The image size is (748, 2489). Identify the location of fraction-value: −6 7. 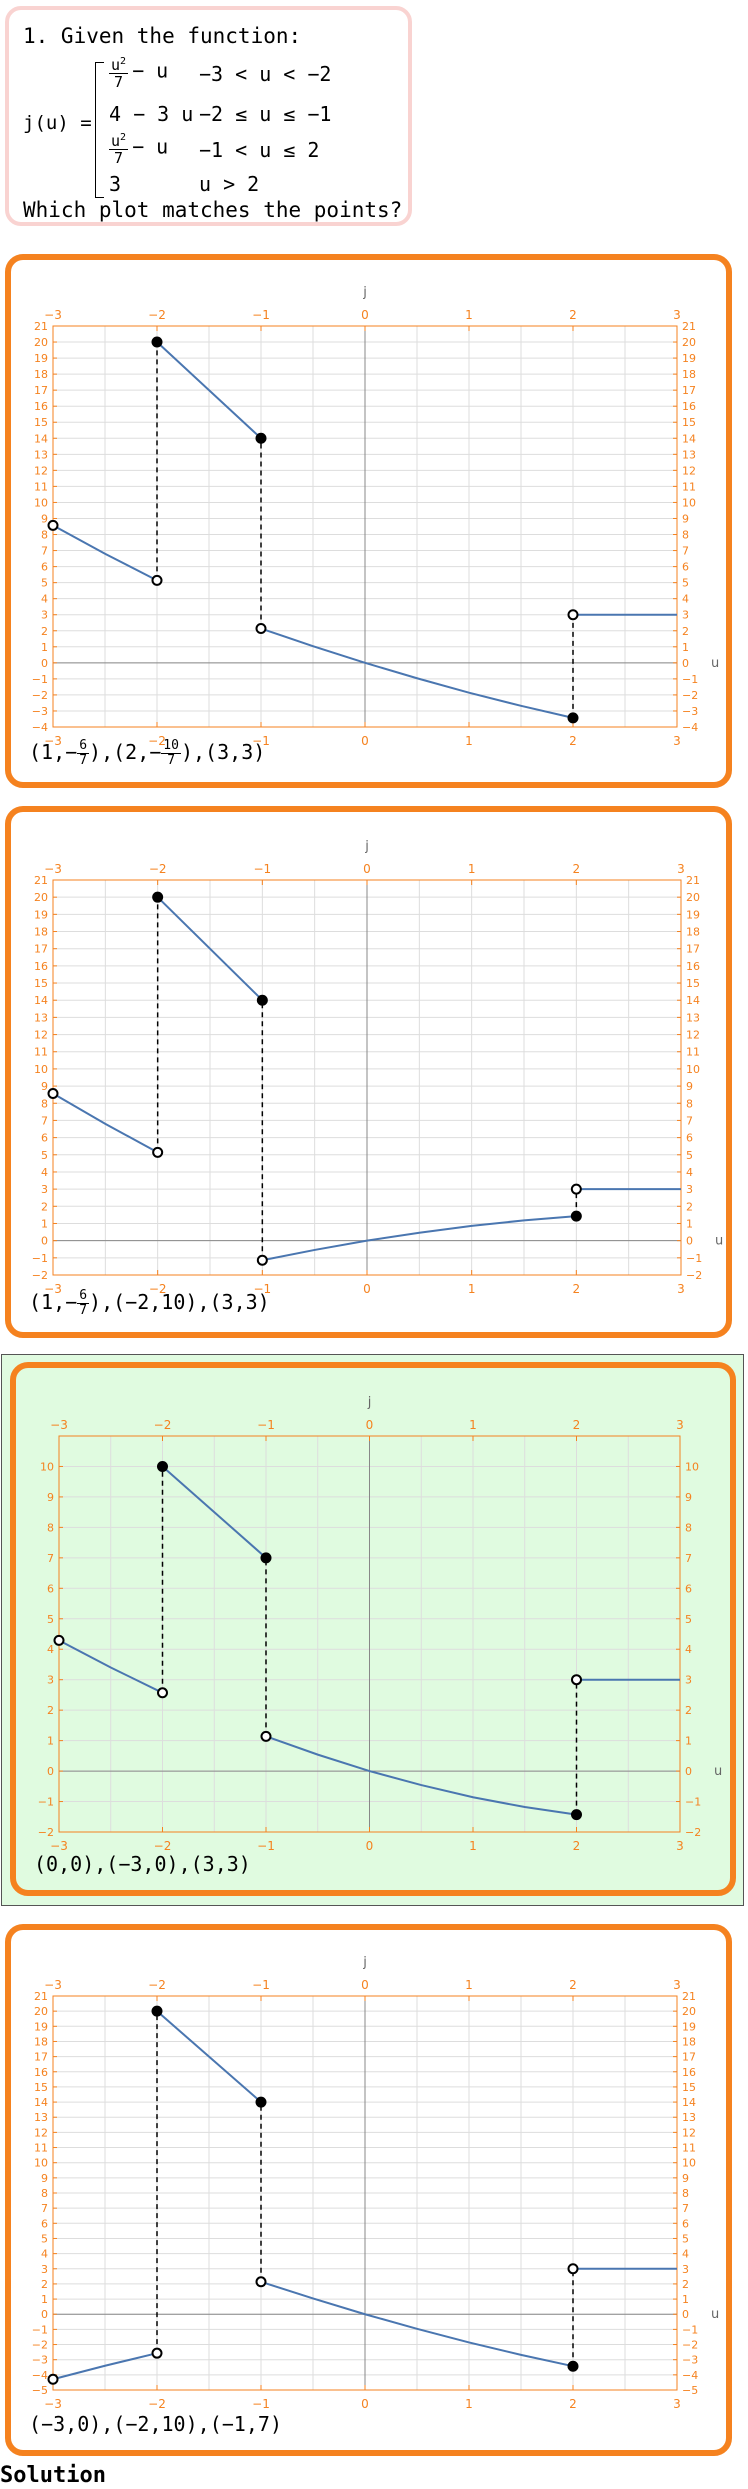
(77, 1303).